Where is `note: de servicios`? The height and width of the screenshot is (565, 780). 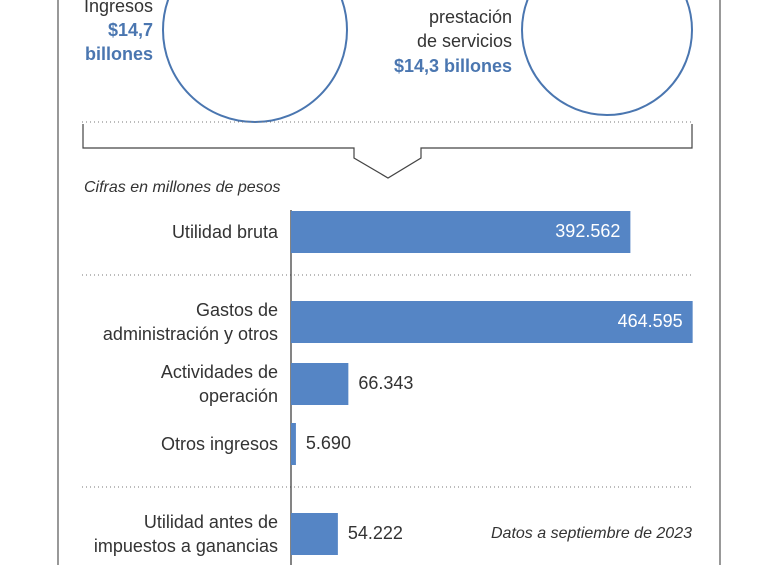 note: de servicios is located at coordinates (464, 41).